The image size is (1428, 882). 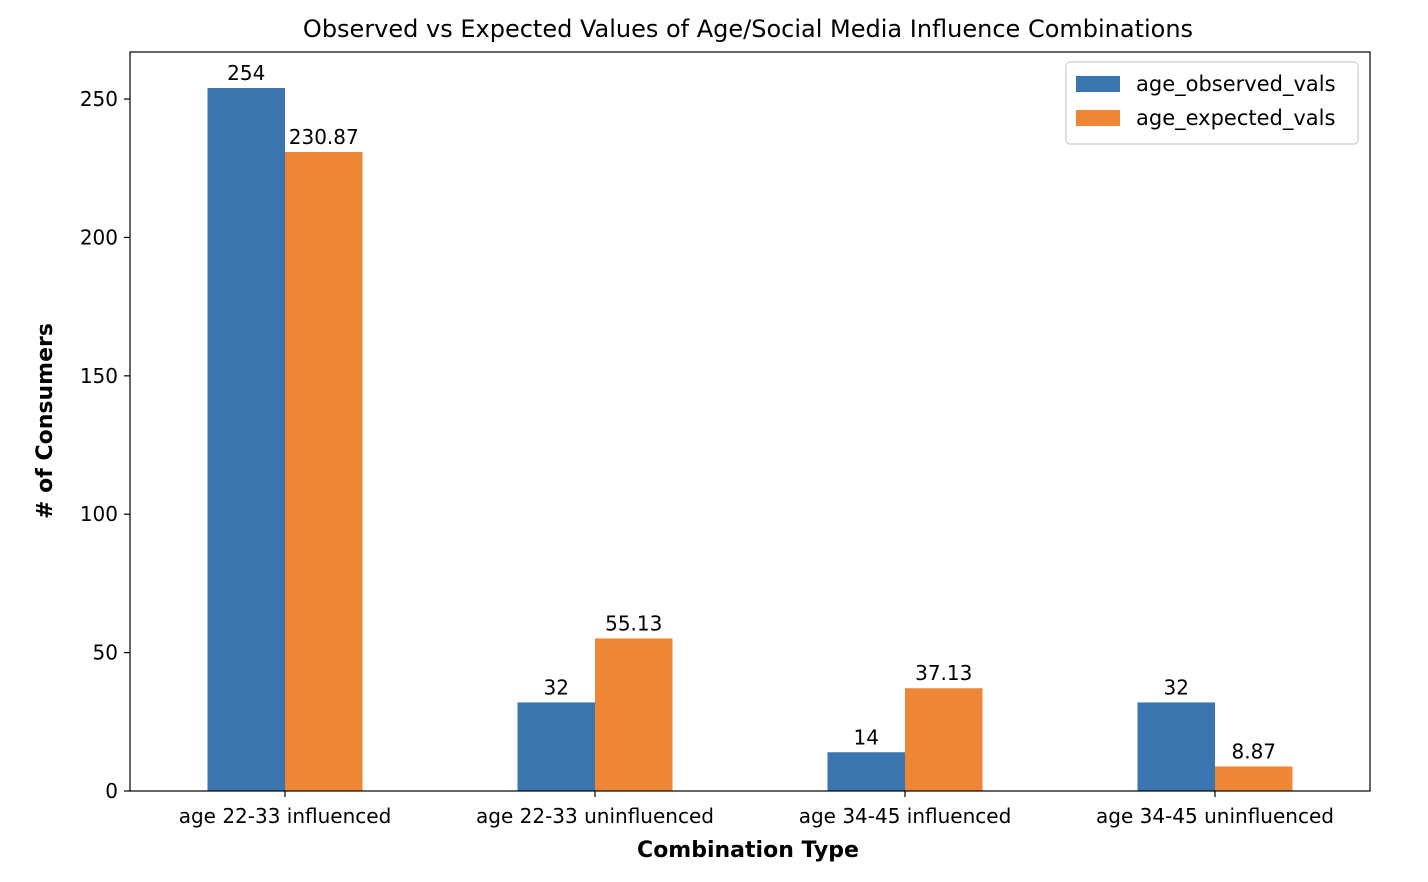 What do you see at coordinates (1098, 118) in the screenshot?
I see `legend-swatch-age_expected_vals` at bounding box center [1098, 118].